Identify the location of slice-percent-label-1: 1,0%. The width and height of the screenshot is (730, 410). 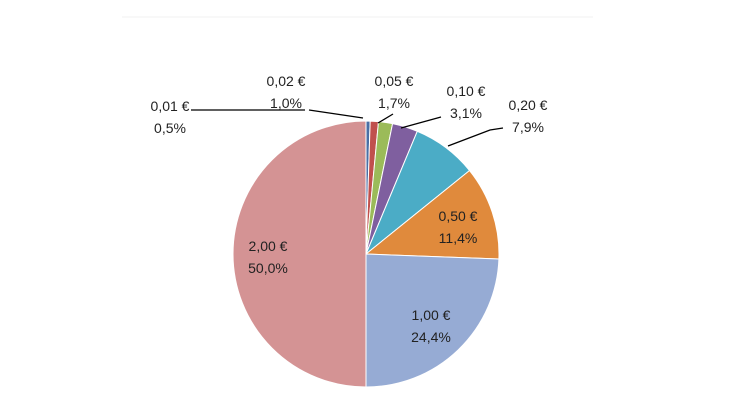
(286, 103).